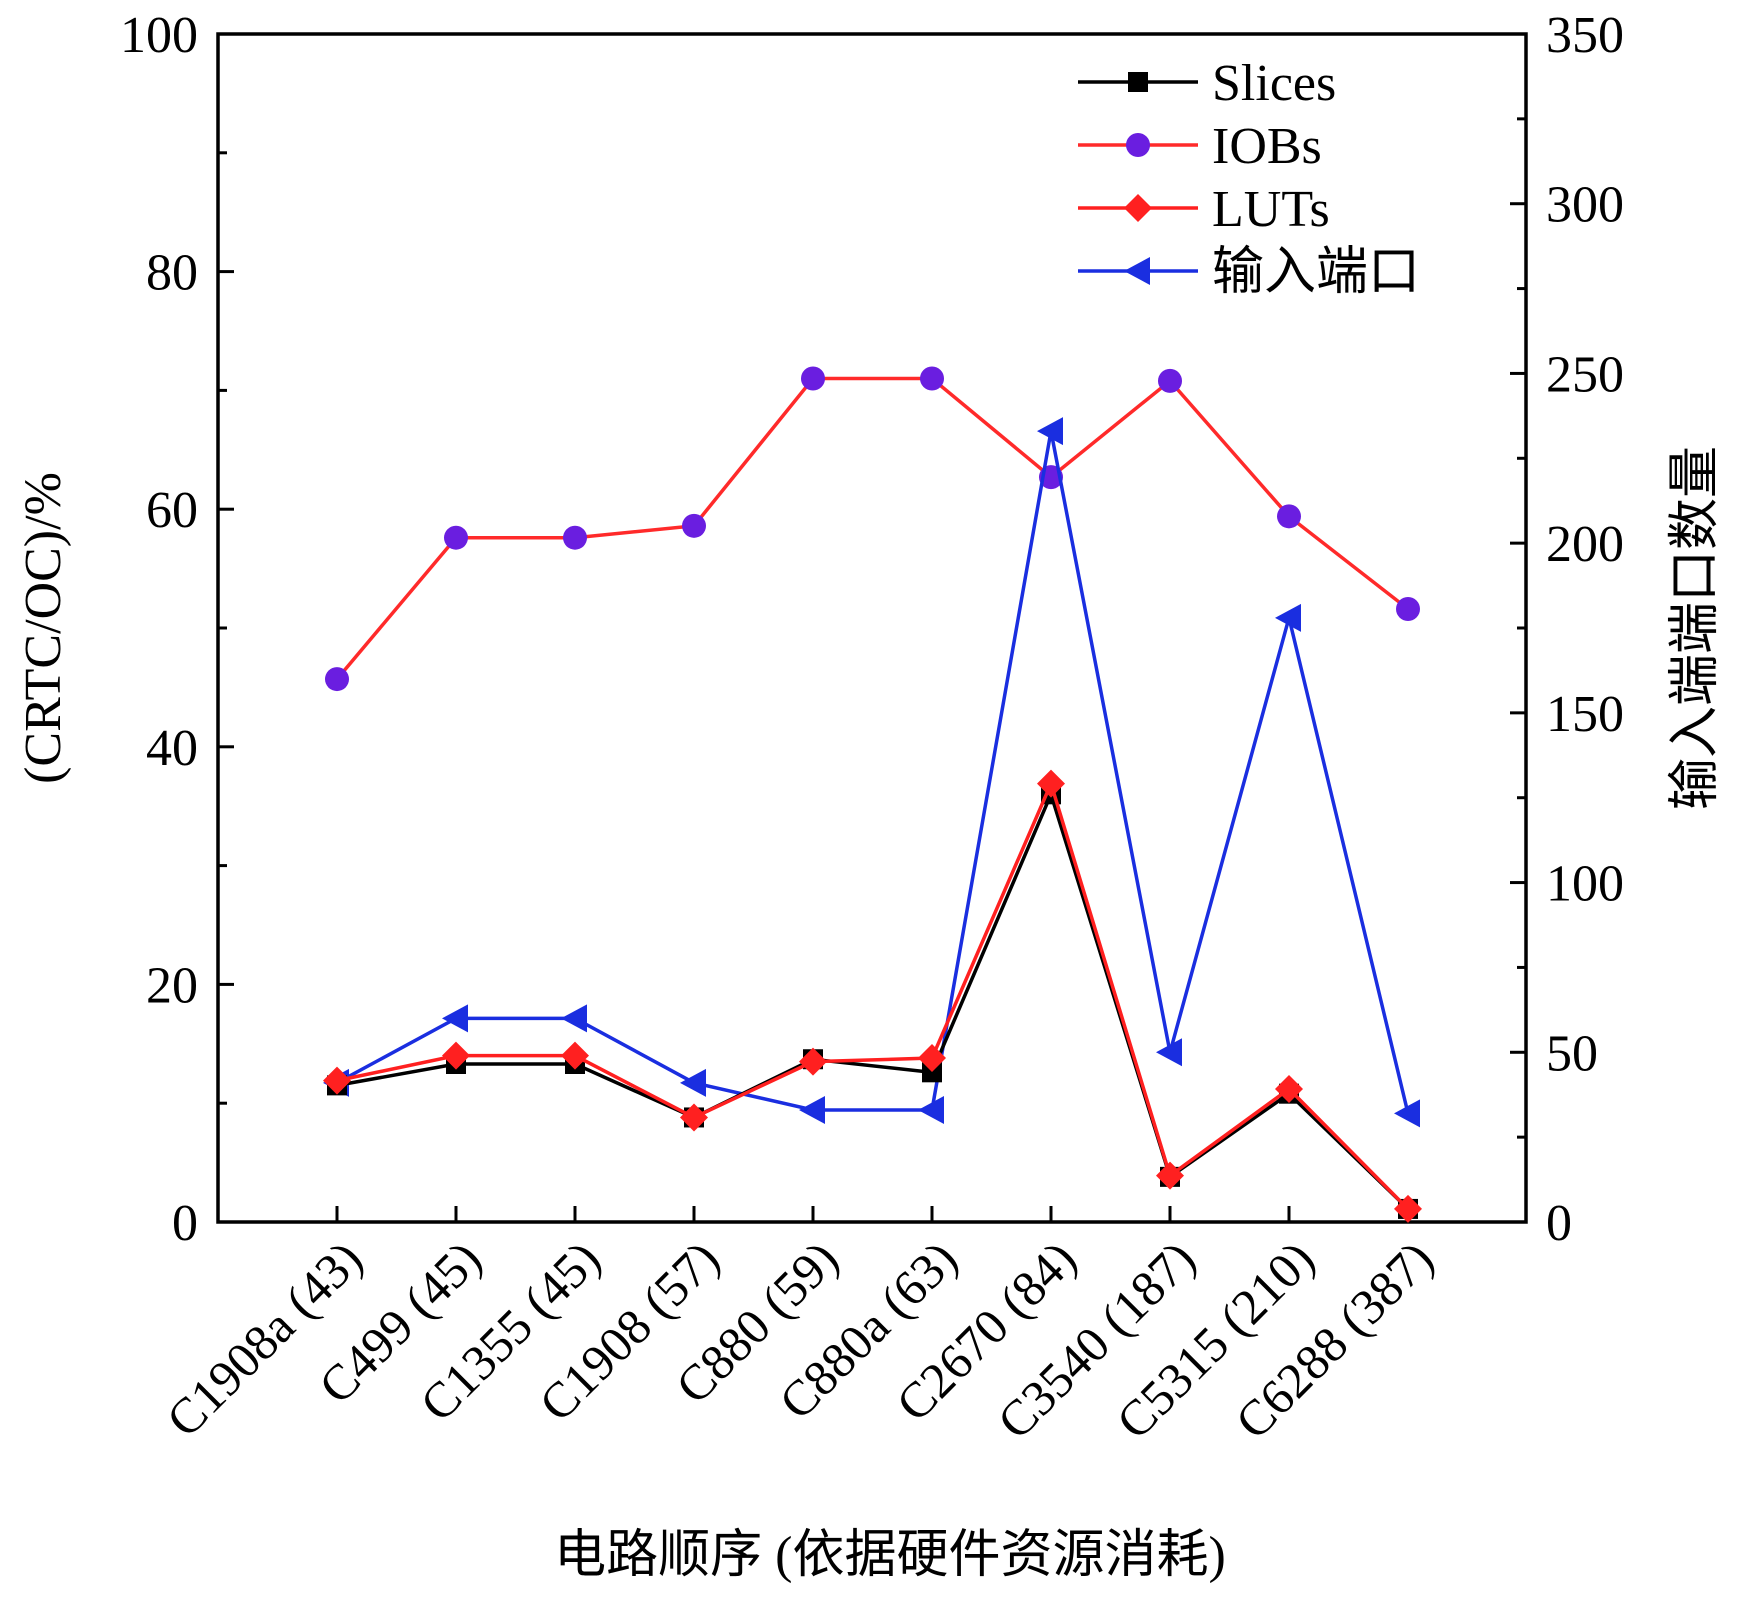 Image resolution: width=1758 pixels, height=1602 pixels. Describe the element at coordinates (1559, 1223) in the screenshot. I see `y2-tick-label: 0` at that location.